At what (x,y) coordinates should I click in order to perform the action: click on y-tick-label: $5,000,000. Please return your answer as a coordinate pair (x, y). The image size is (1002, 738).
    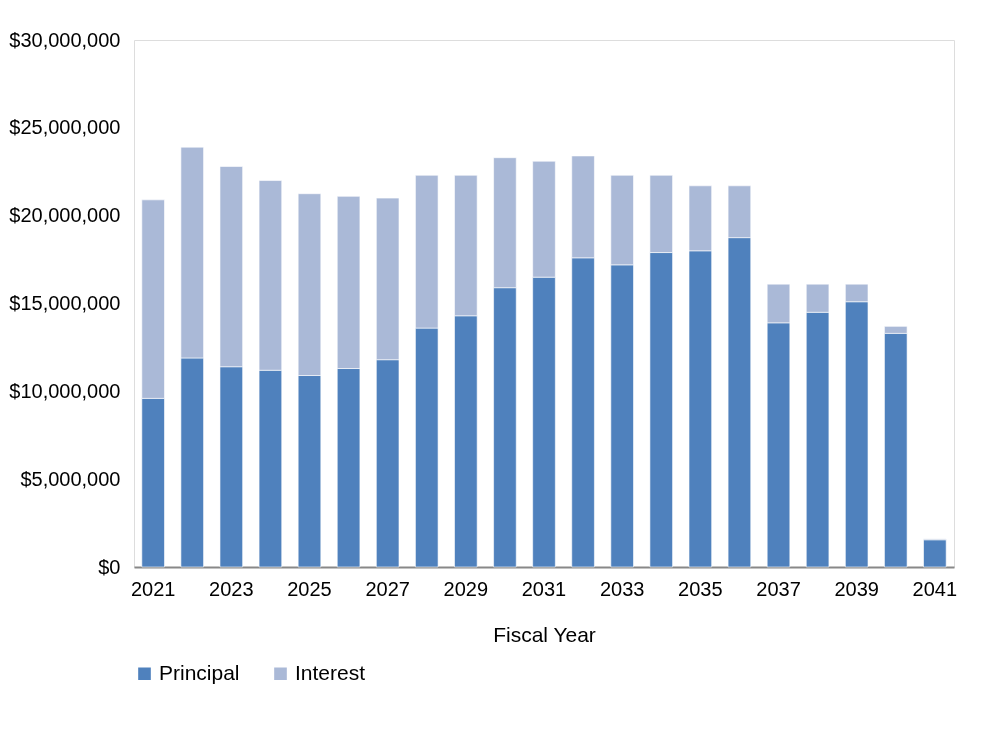
    Looking at the image, I should click on (70, 478).